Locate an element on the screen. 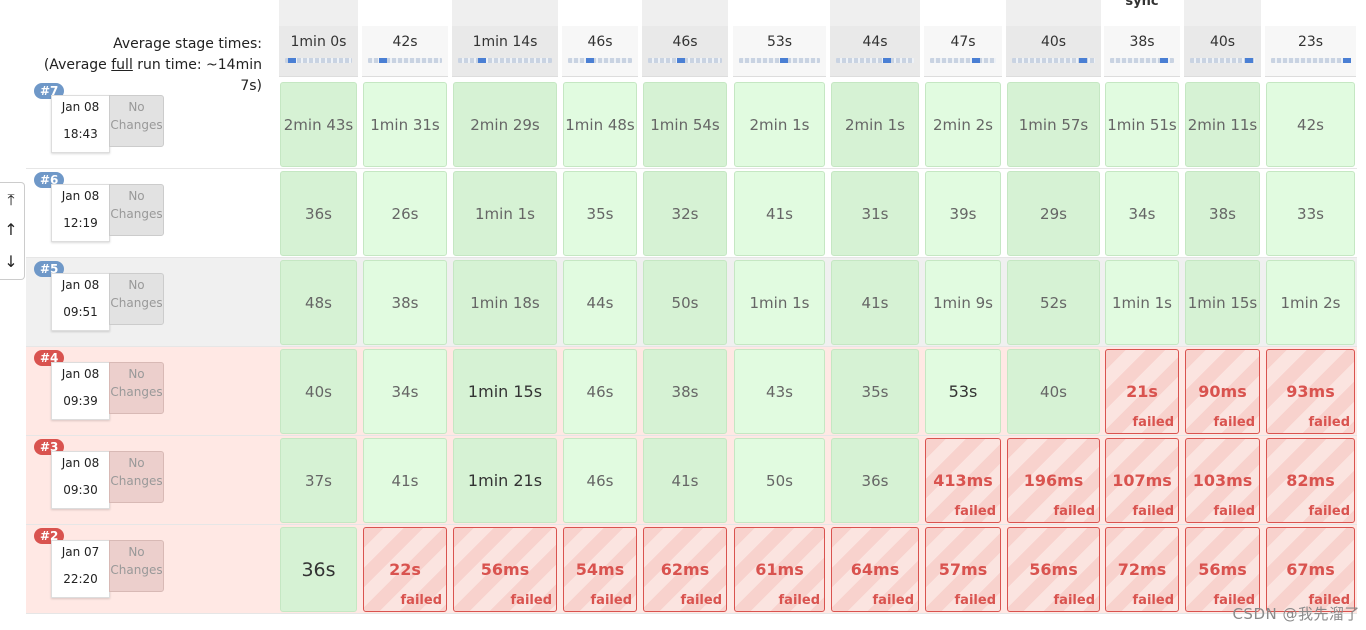  build-cell: #5 Jan 08 09:51 No Changes is located at coordinates (150, 302).